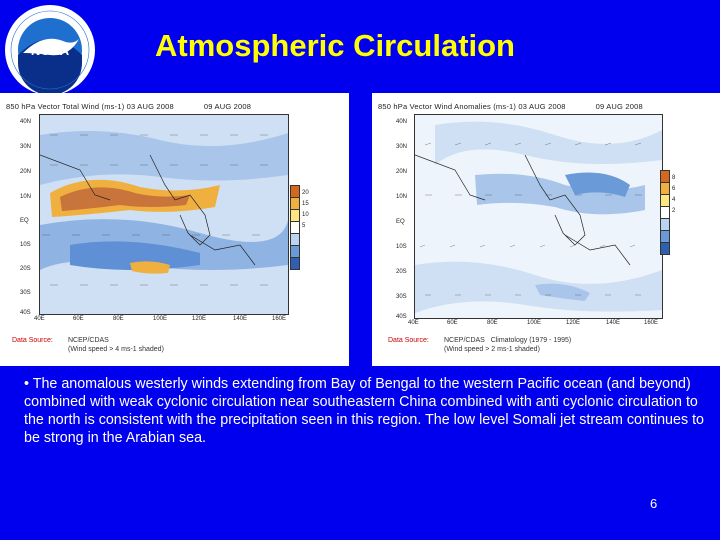  Describe the element at coordinates (116, 349) in the screenshot. I see `map-footnote: (Wind speed > 4 ms-1 shaded)` at that location.